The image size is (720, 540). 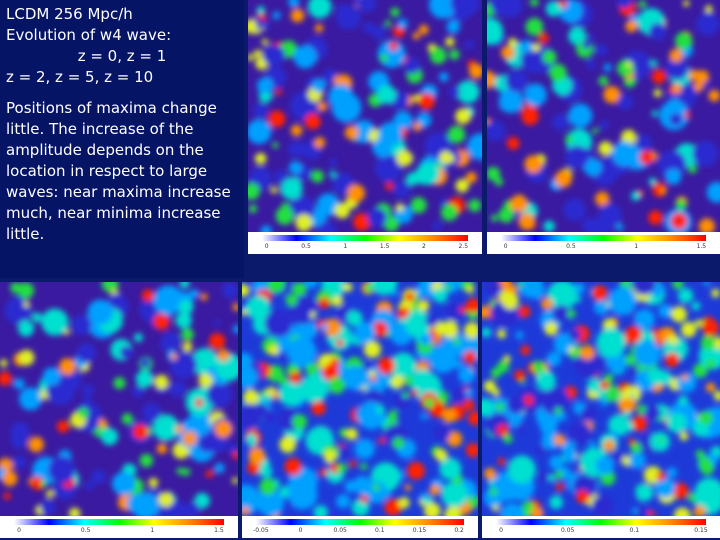 I want to click on colorbar-tick-label: -0.05, so click(x=261, y=530).